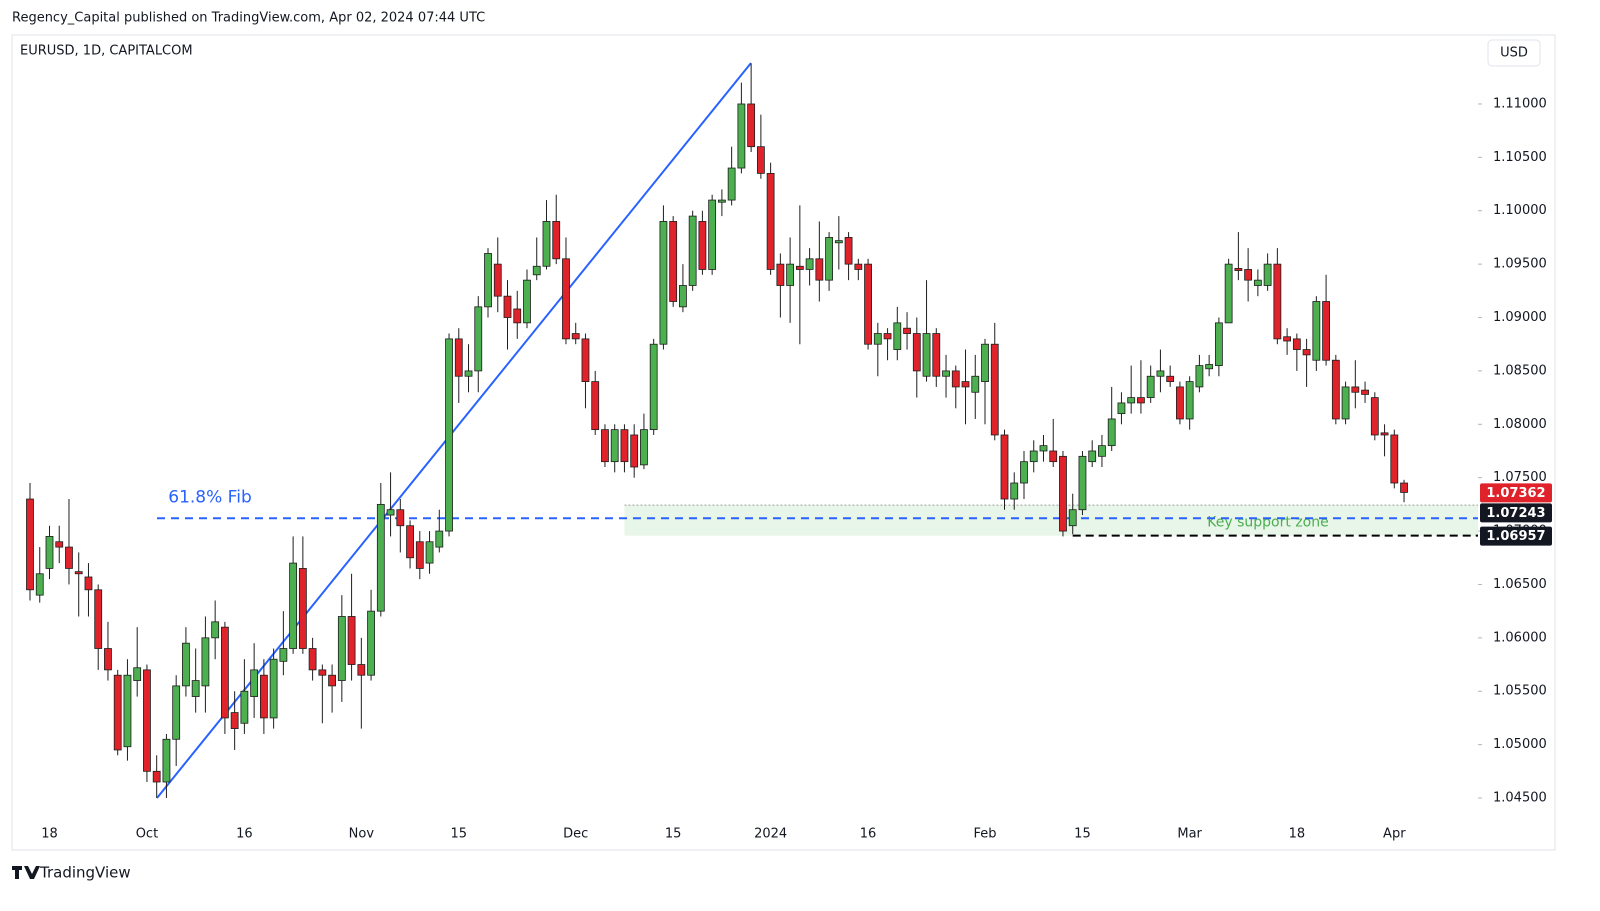 Image resolution: width=1600 pixels, height=911 pixels. Describe the element at coordinates (1520, 798) in the screenshot. I see `y-tick-label: 1.04500` at that location.